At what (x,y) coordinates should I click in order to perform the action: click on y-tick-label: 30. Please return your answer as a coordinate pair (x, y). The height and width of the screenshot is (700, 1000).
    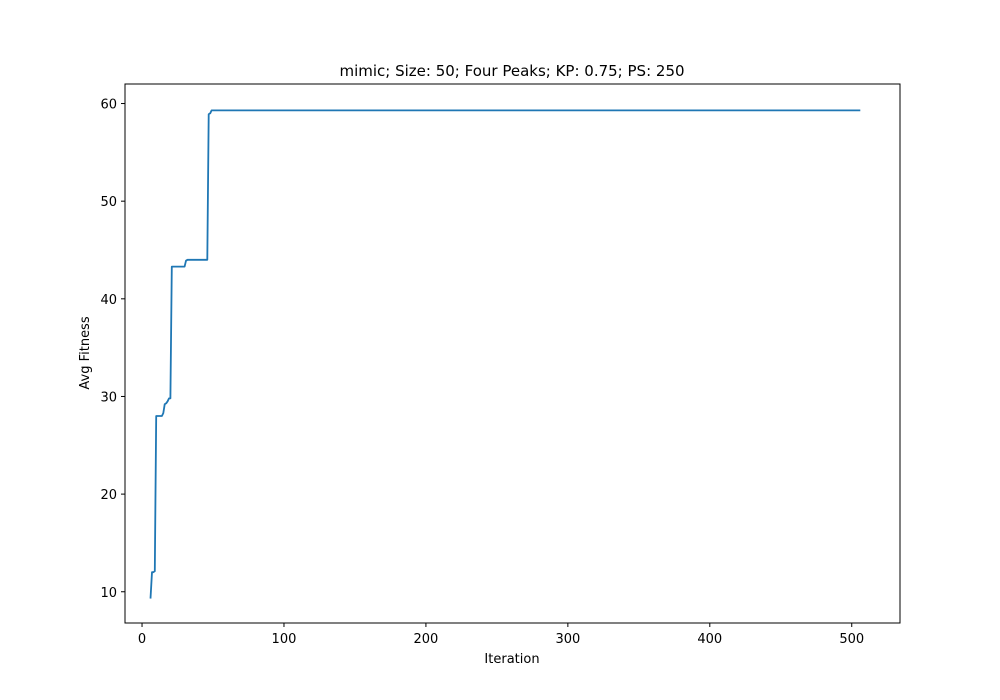
    Looking at the image, I should click on (108, 397).